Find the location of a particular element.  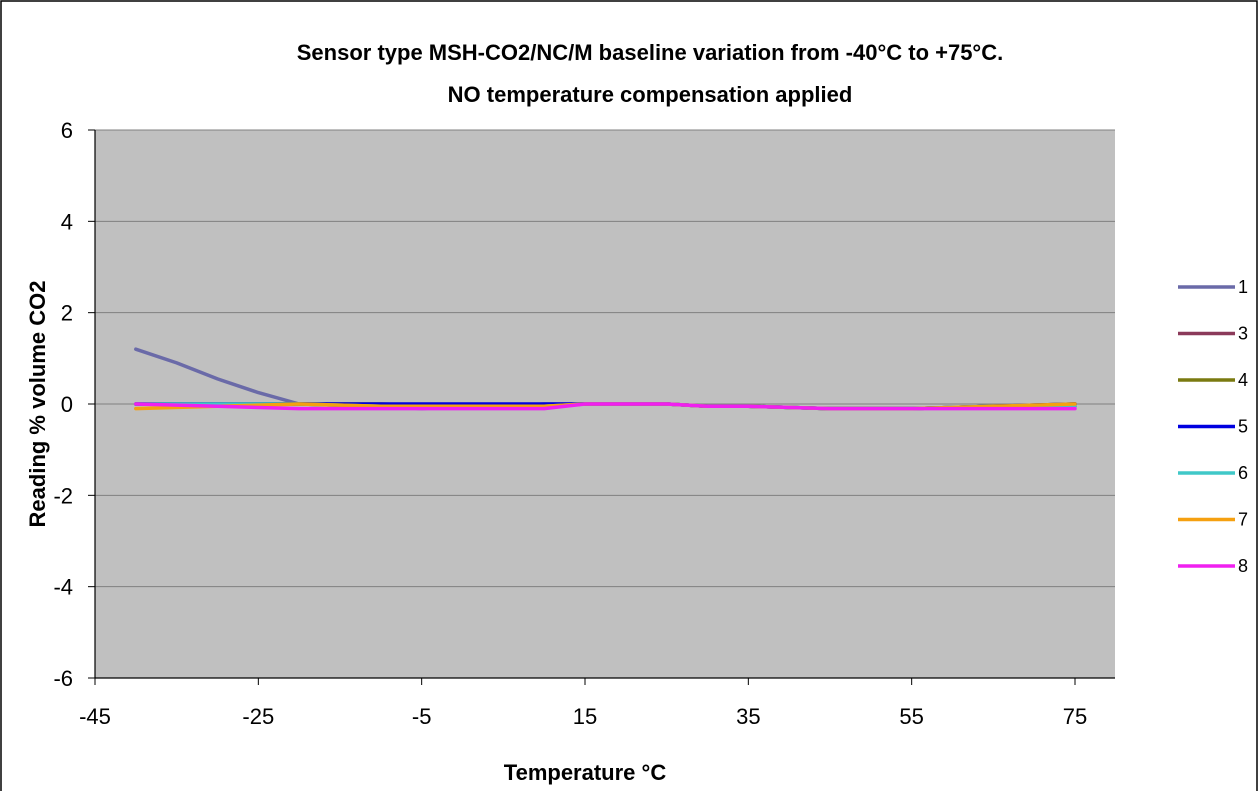

x-tick-label: 55 is located at coordinates (911, 716).